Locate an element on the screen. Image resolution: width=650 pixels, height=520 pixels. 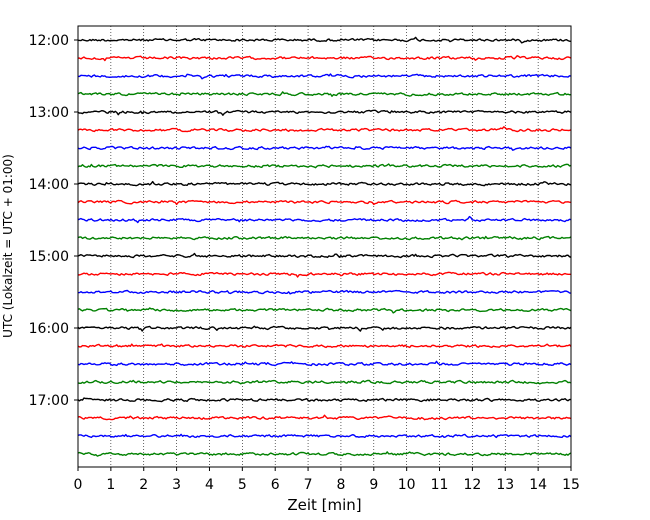
x-tick-label-2: 2 is located at coordinates (143, 485).